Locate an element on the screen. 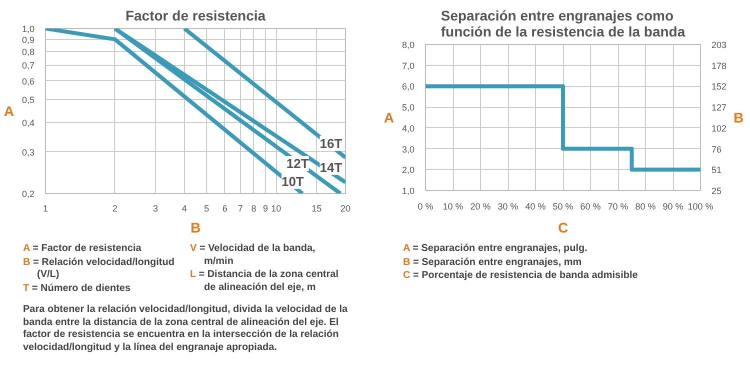 This screenshot has width=750, height=373. text: A = Factor de resistencia is located at coordinates (82, 249).